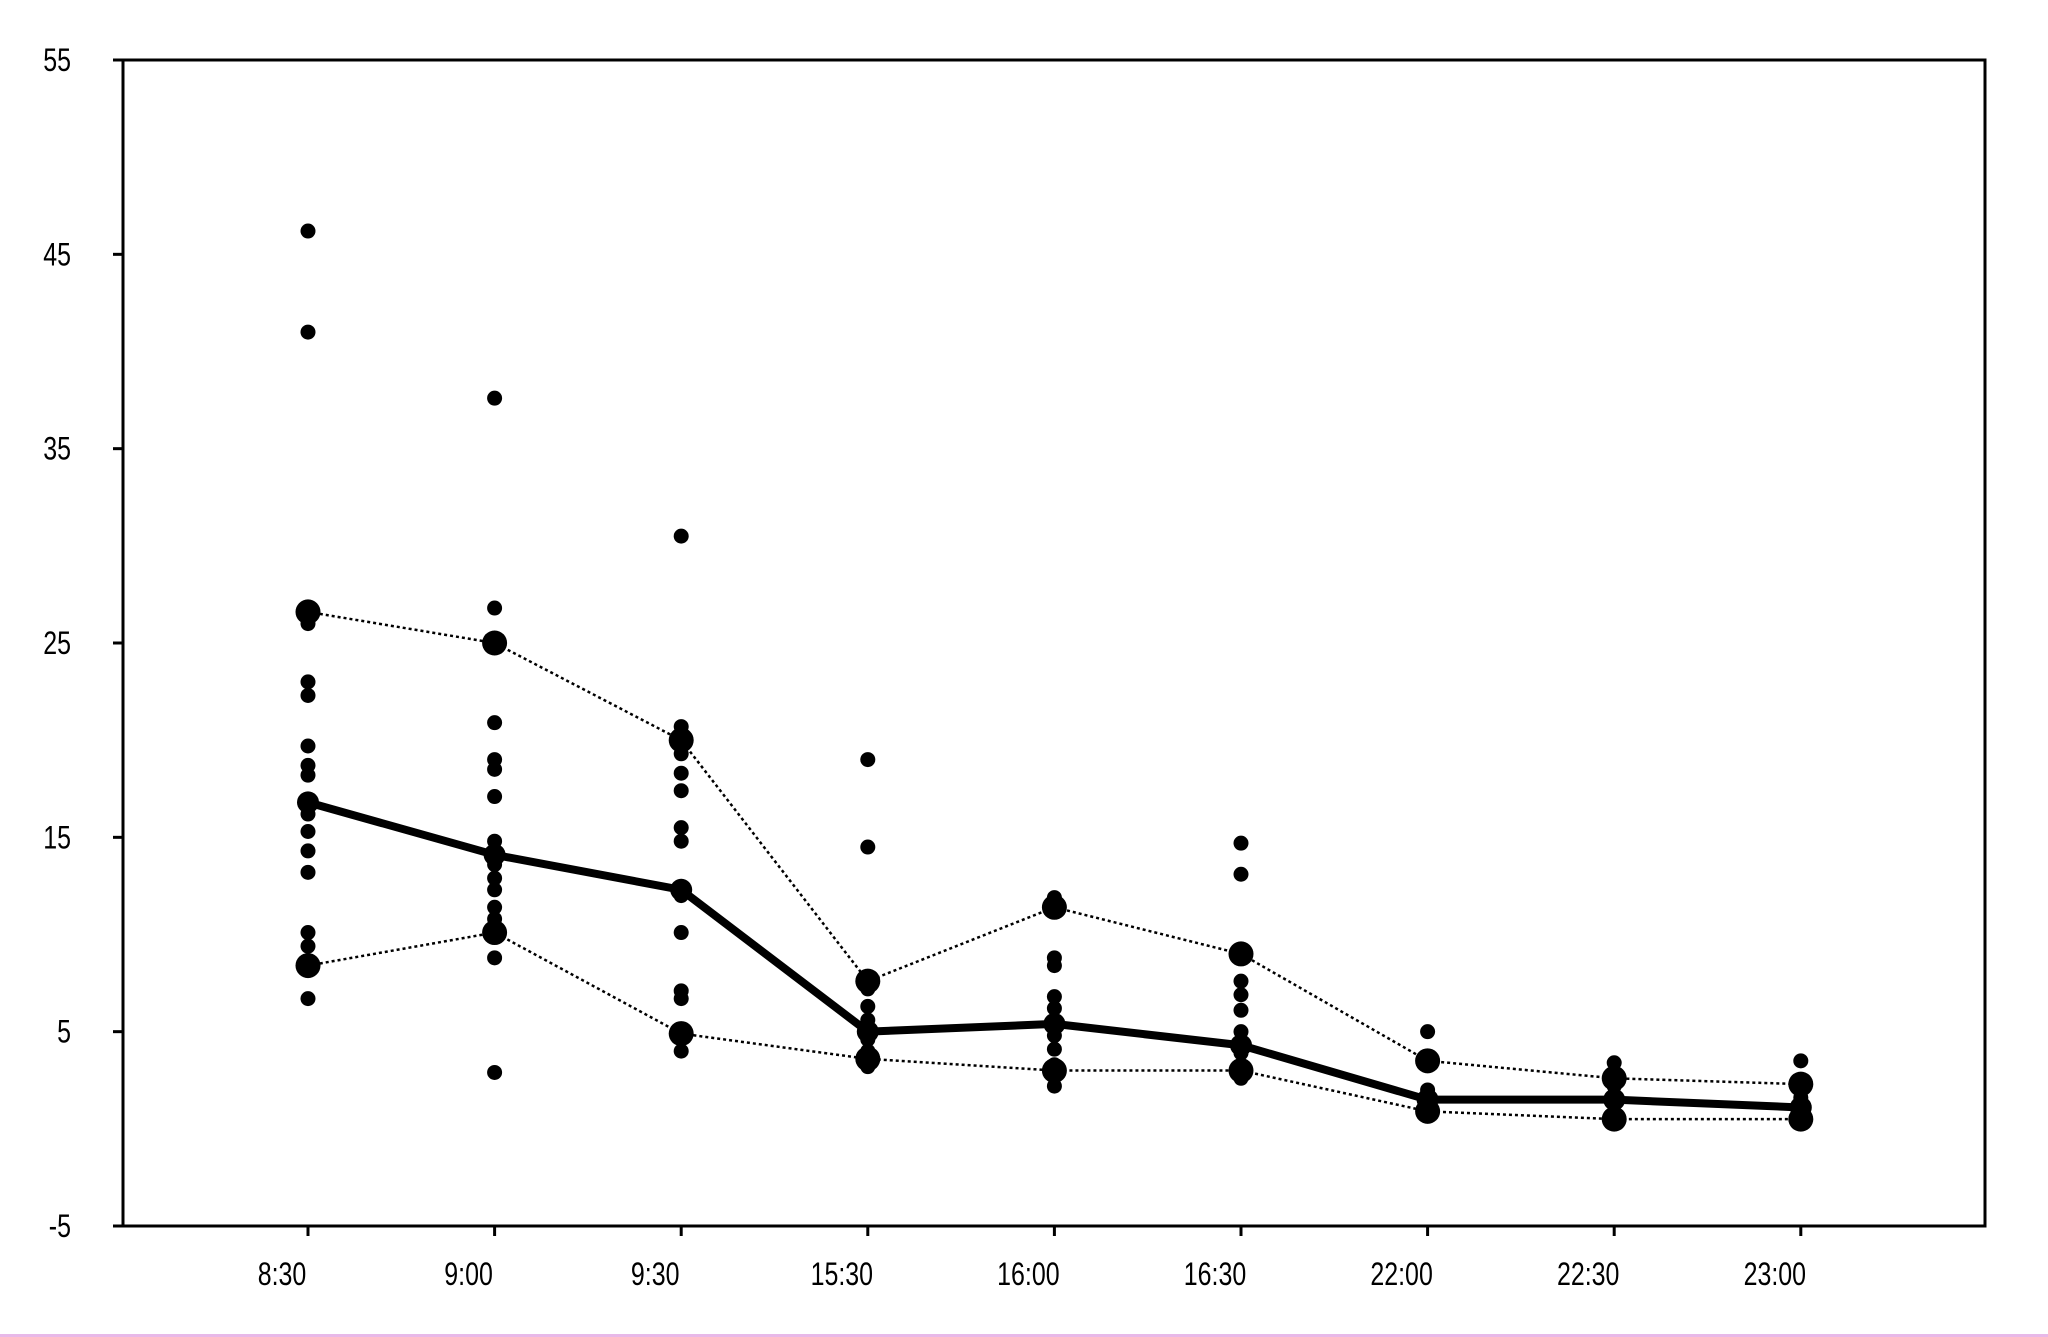 The width and height of the screenshot is (2048, 1337). What do you see at coordinates (60, 1227) in the screenshot?
I see `y-tick-label: -5` at bounding box center [60, 1227].